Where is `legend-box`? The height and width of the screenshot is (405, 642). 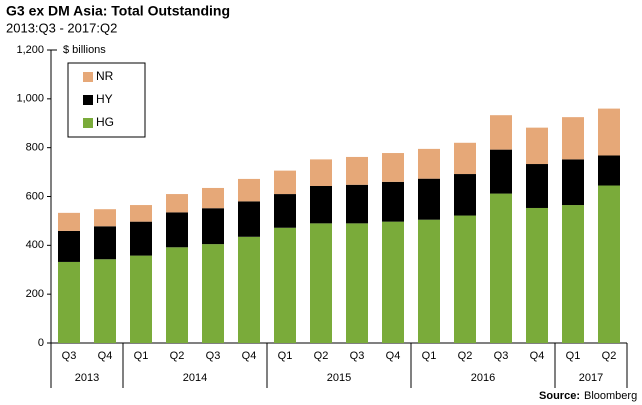
legend-box is located at coordinates (106, 100).